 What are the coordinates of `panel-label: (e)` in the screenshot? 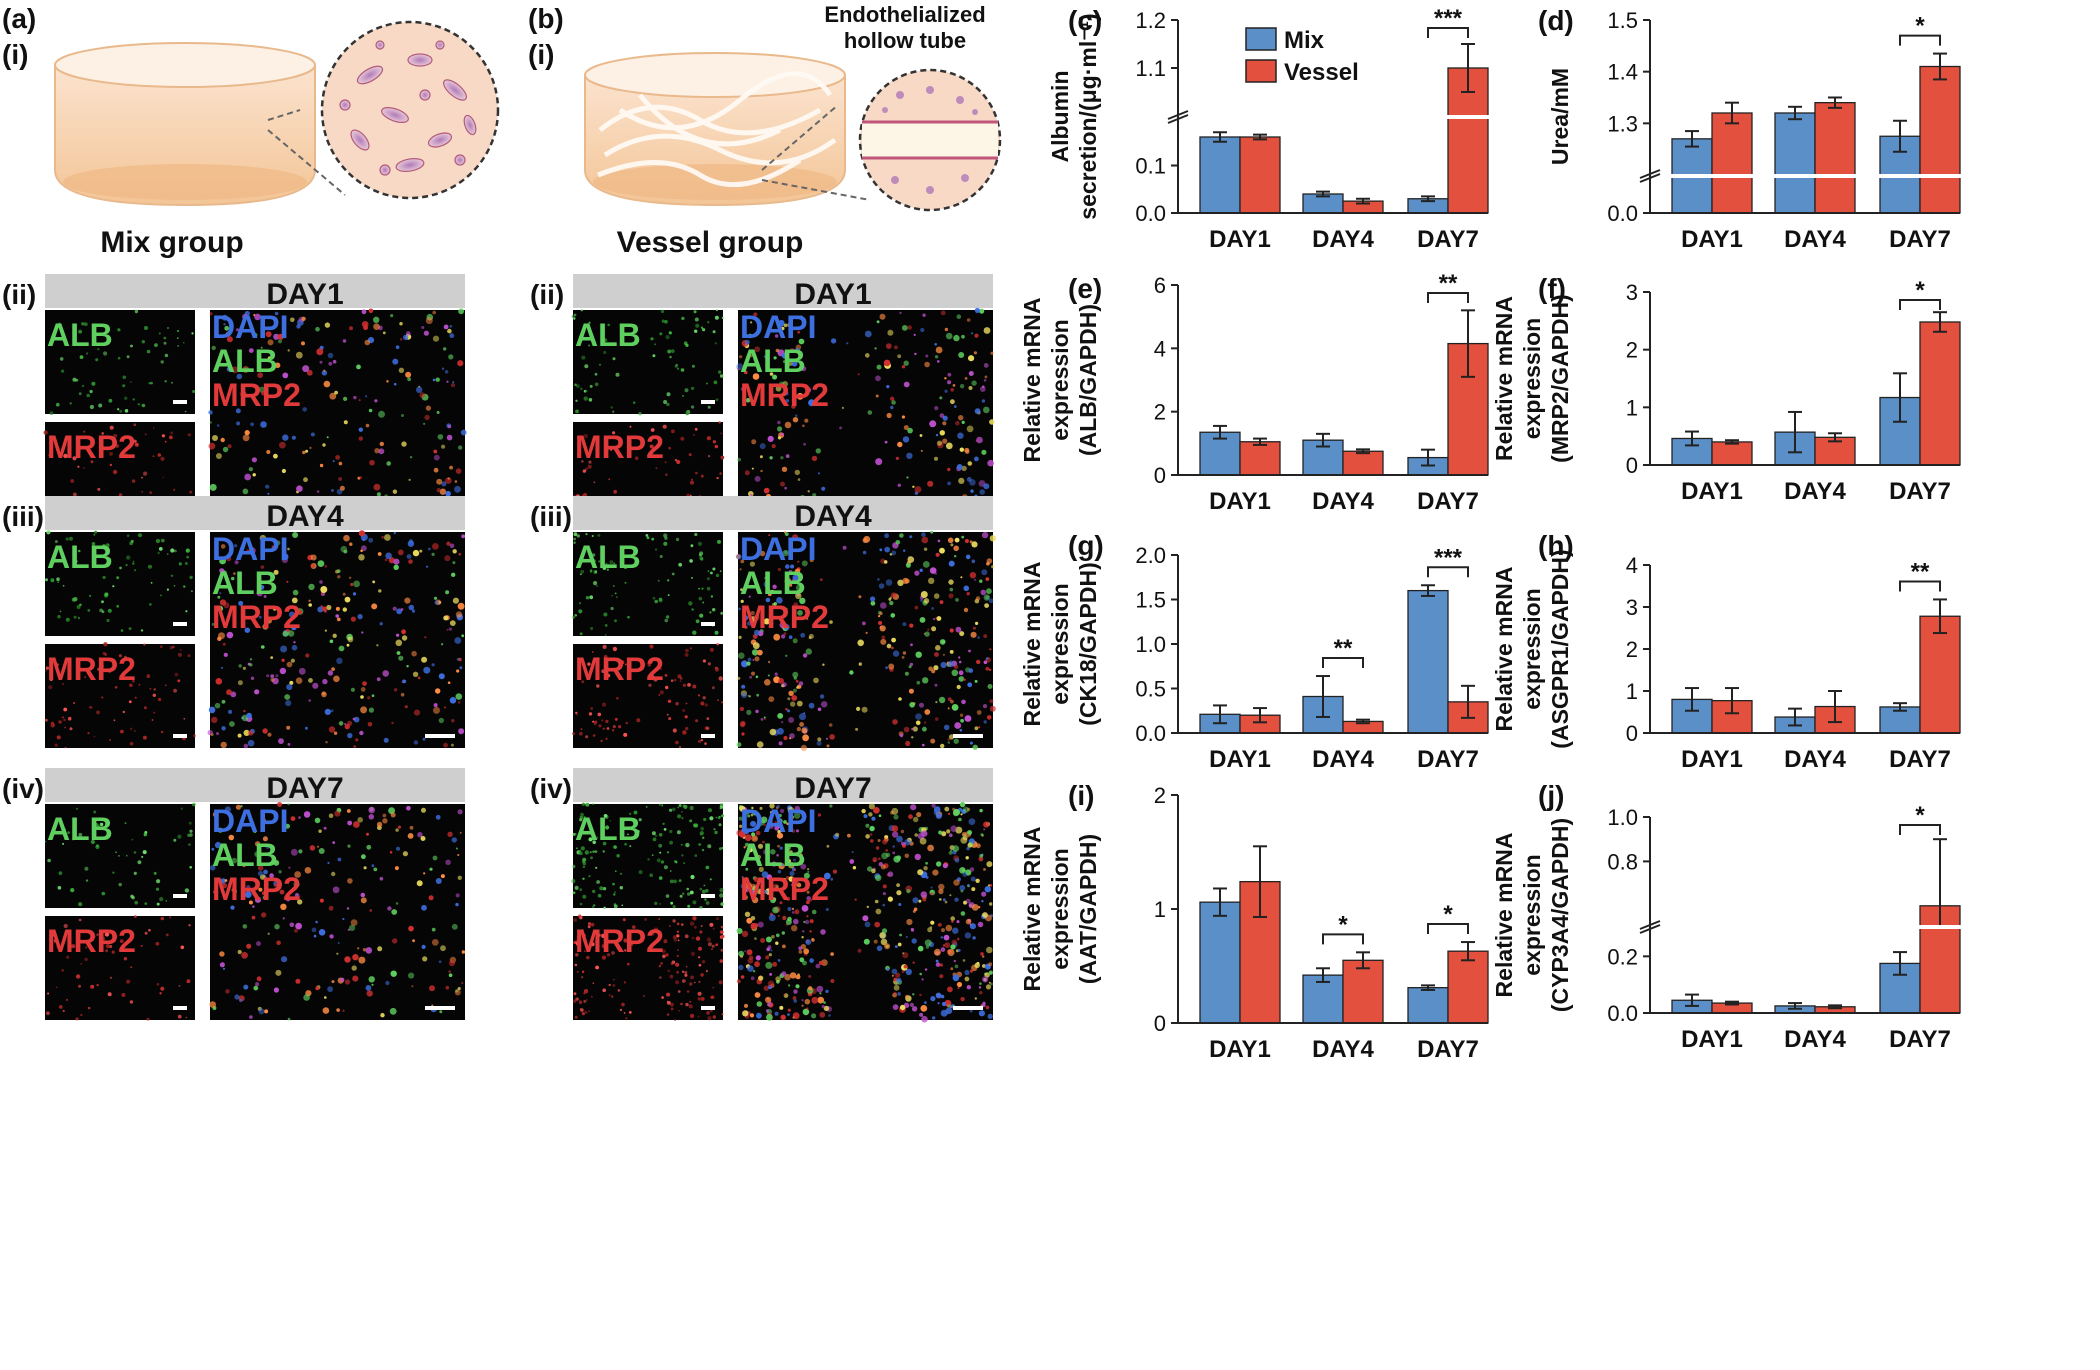 It's located at (1085, 288).